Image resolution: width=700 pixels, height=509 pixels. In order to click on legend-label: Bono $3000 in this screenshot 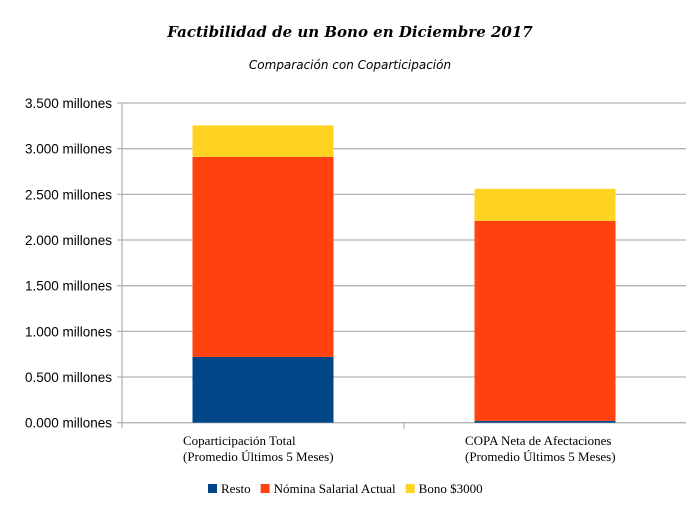, I will do `click(451, 488)`.